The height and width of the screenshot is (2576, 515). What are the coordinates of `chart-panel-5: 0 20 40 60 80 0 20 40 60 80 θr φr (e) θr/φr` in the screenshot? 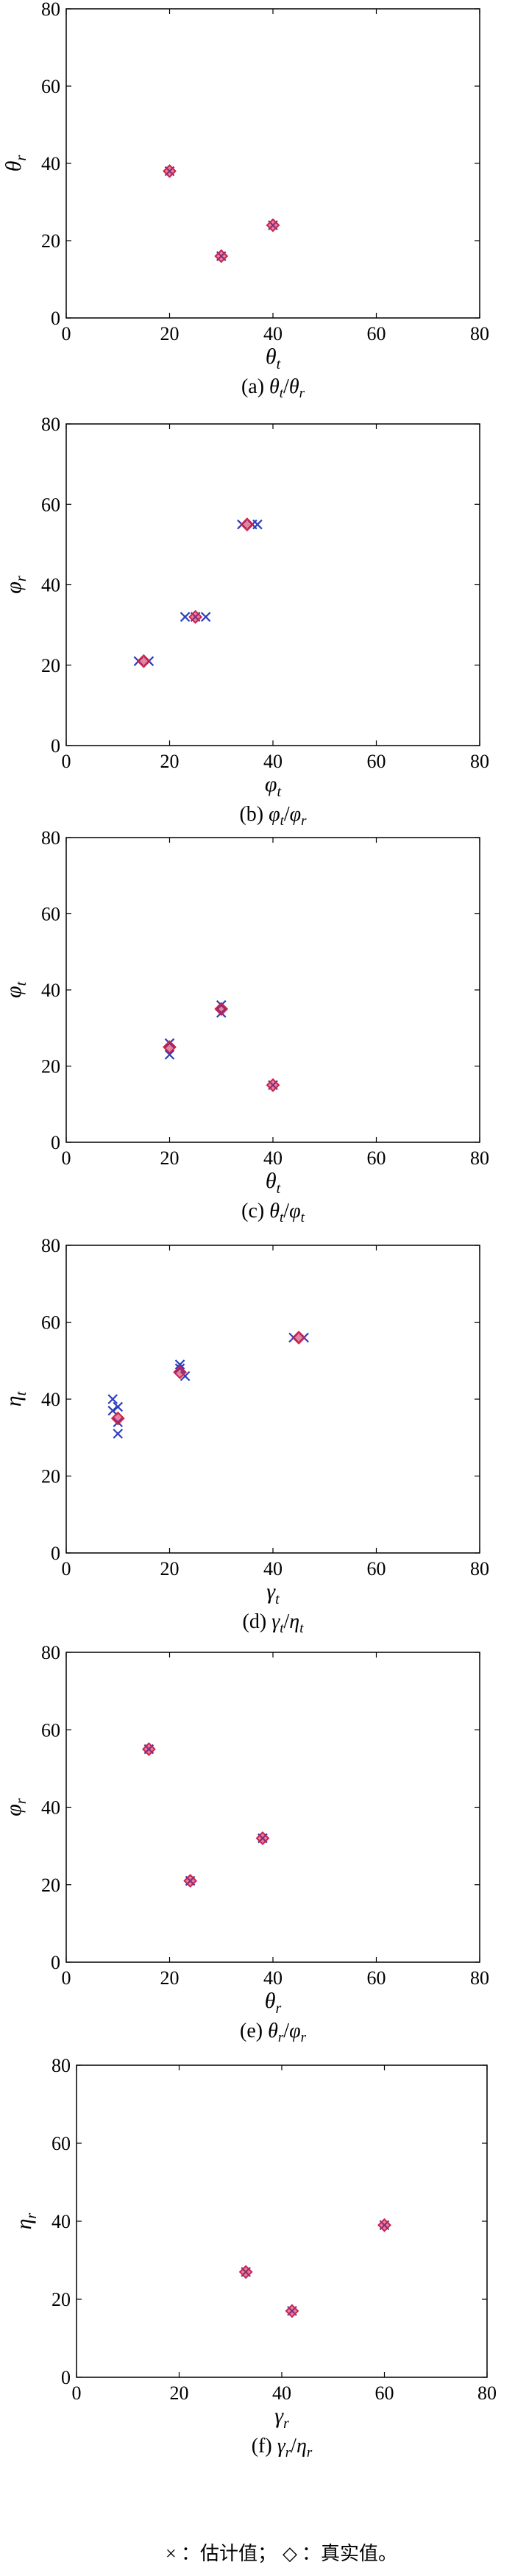 It's located at (245, 1844).